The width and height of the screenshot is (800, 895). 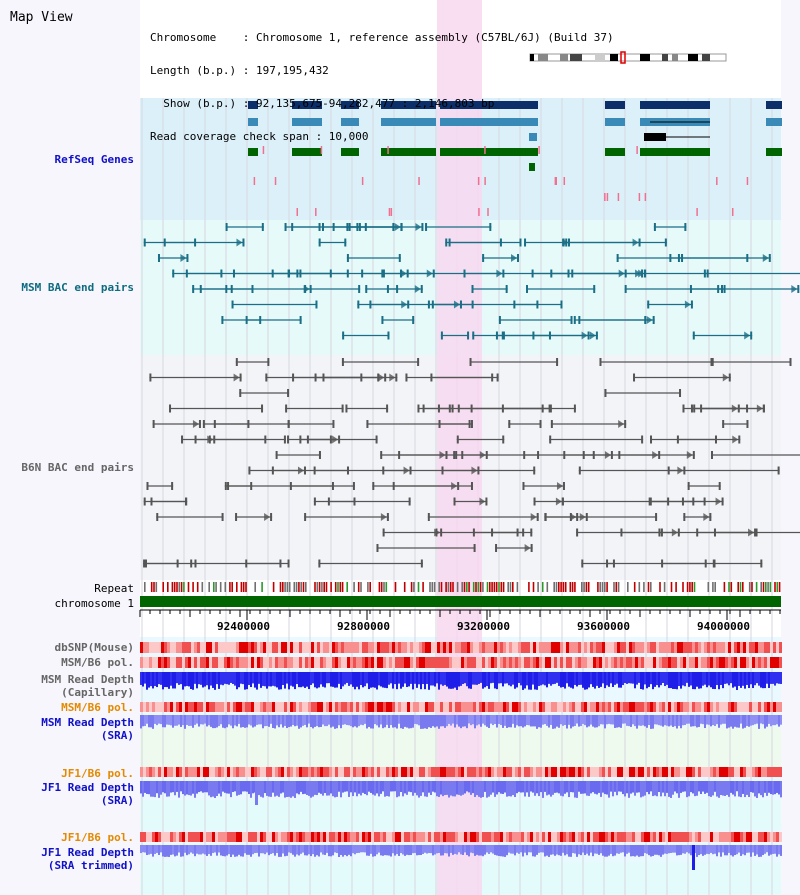 I want to click on track-label-msm-bac: MSM BAC end pairs, so click(x=77, y=287).